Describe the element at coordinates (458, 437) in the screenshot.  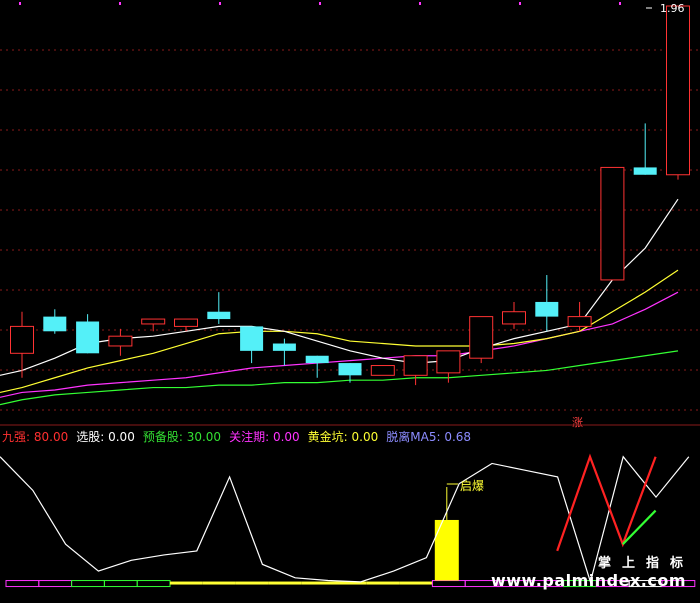
I see `legend-value: 0.68` at that location.